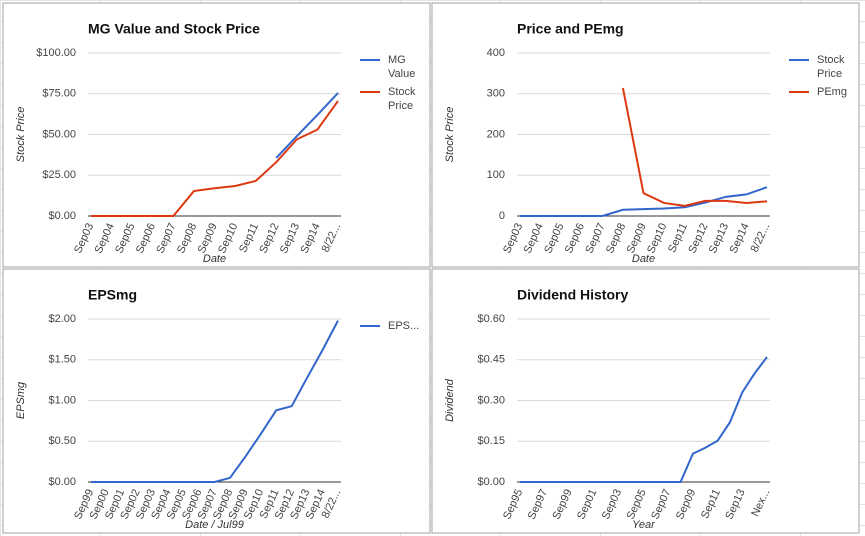 This screenshot has width=865, height=536. Describe the element at coordinates (832, 92) in the screenshot. I see `legend-label: PEmg` at that location.